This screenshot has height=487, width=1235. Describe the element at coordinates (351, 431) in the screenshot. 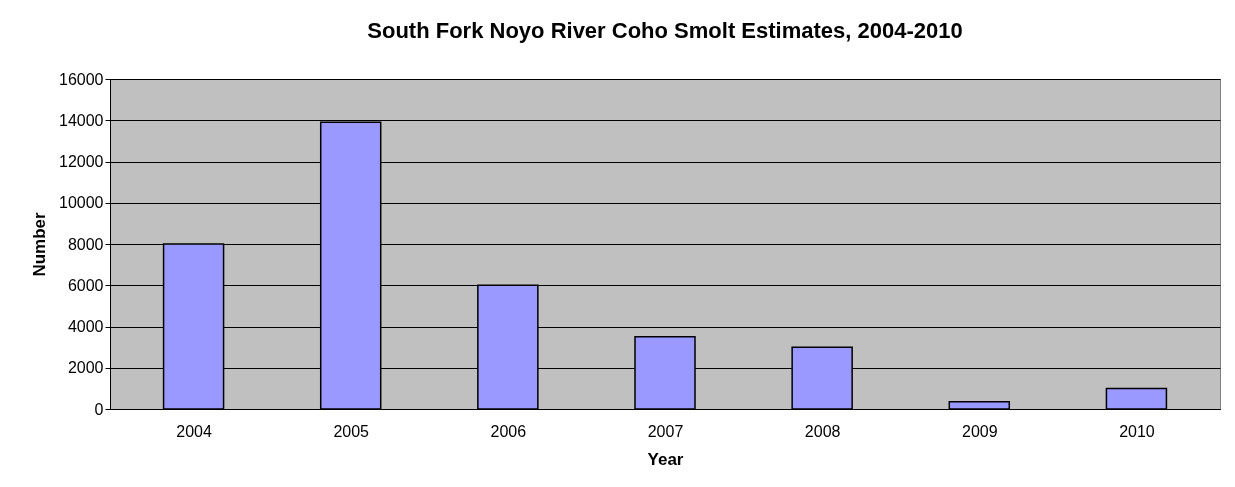

I see `x-tick-label: 2005` at that location.